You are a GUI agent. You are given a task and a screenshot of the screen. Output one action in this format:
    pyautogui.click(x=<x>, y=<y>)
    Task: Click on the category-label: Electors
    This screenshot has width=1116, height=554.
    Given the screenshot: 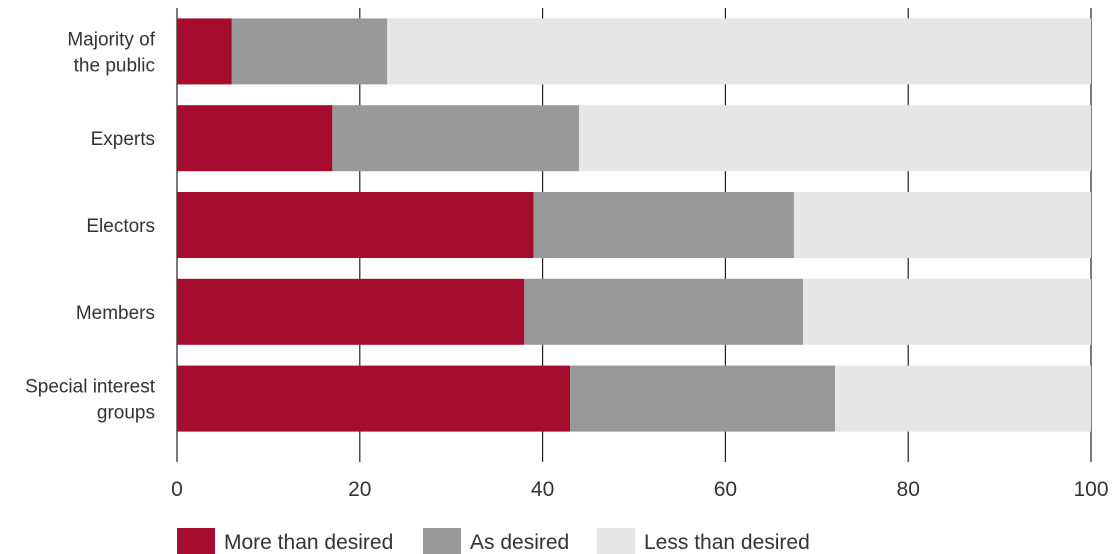 What is the action you would take?
    pyautogui.click(x=120, y=226)
    